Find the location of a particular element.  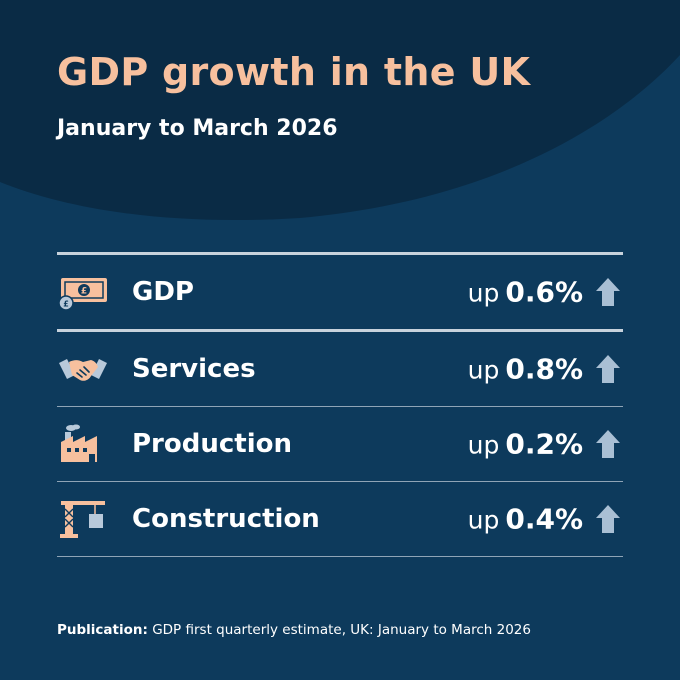

row-value-number: 0.8% is located at coordinates (544, 369).